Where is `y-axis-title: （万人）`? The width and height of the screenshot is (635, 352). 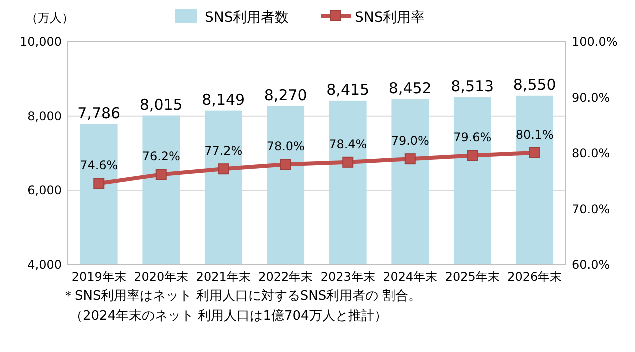 y-axis-title: （万人） is located at coordinates (50, 18).